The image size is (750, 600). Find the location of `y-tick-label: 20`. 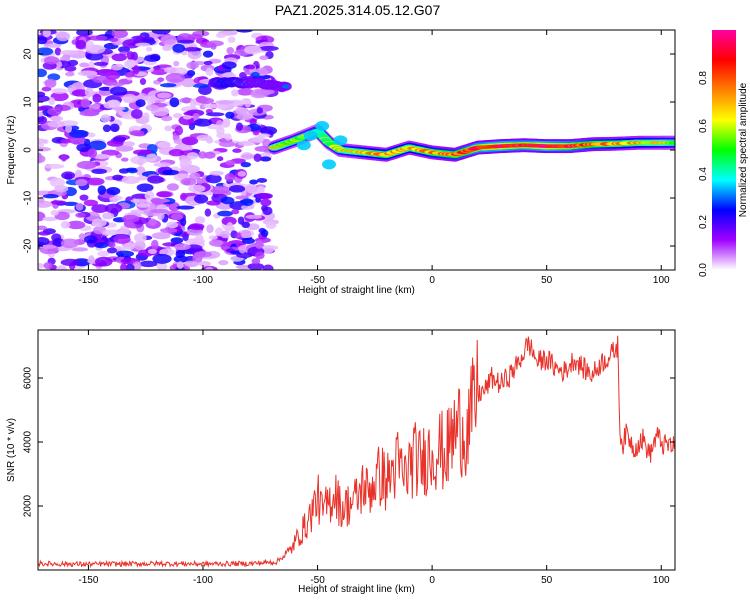

y-tick-label: 20 is located at coordinates (28, 54).